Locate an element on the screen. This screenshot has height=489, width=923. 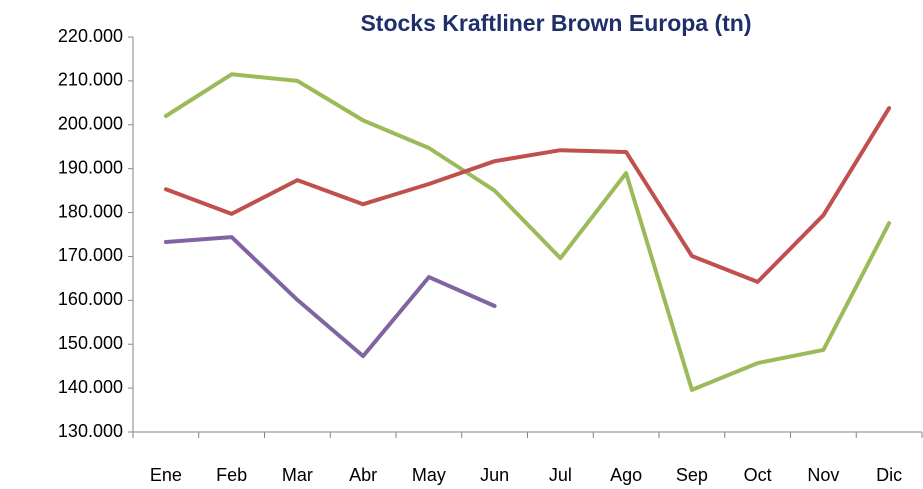
y-tick-label: 140.000 is located at coordinates (90, 387).